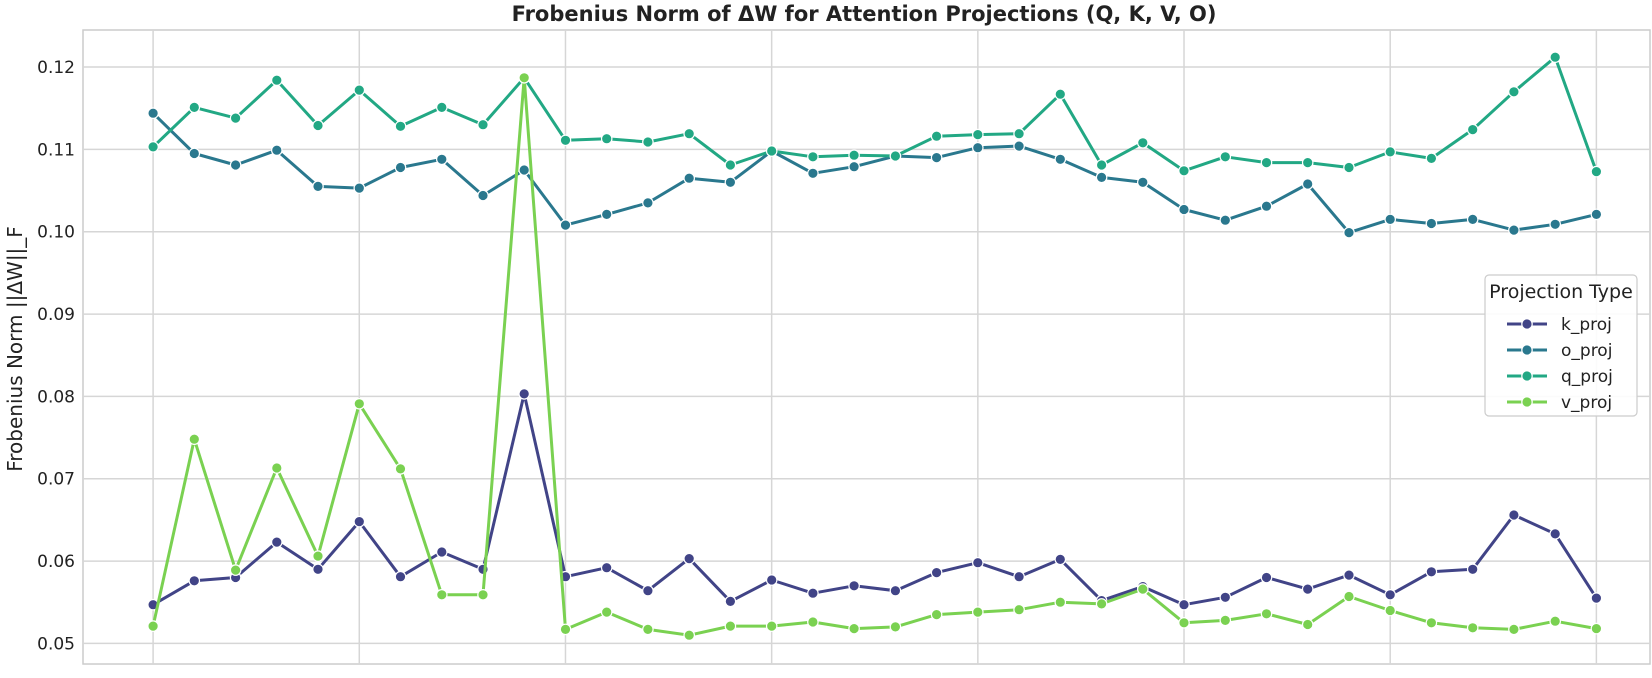 The width and height of the screenshot is (1652, 678). Describe the element at coordinates (56, 397) in the screenshot. I see `y-tick-label: 0.08` at that location.